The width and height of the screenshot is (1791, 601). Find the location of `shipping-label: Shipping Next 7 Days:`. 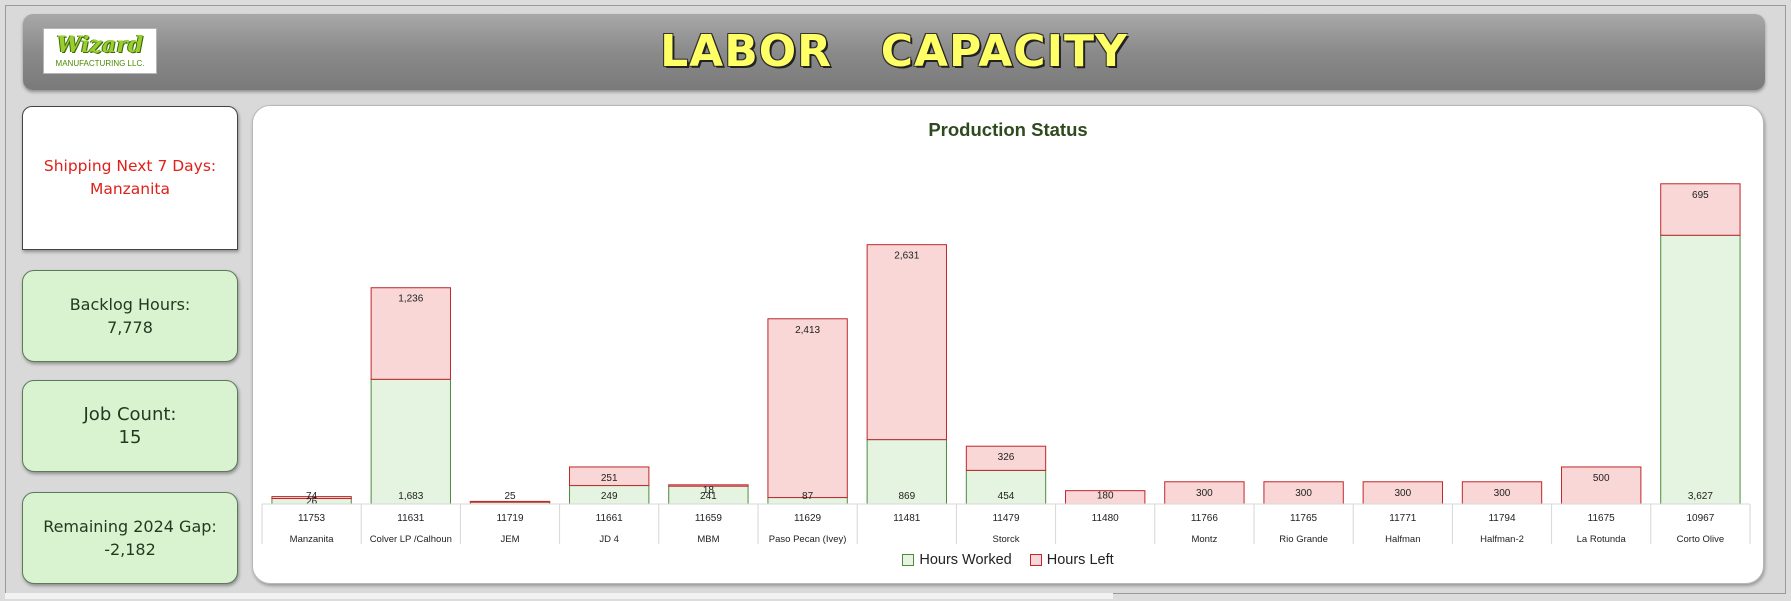

shipping-label: Shipping Next 7 Days: is located at coordinates (130, 166).